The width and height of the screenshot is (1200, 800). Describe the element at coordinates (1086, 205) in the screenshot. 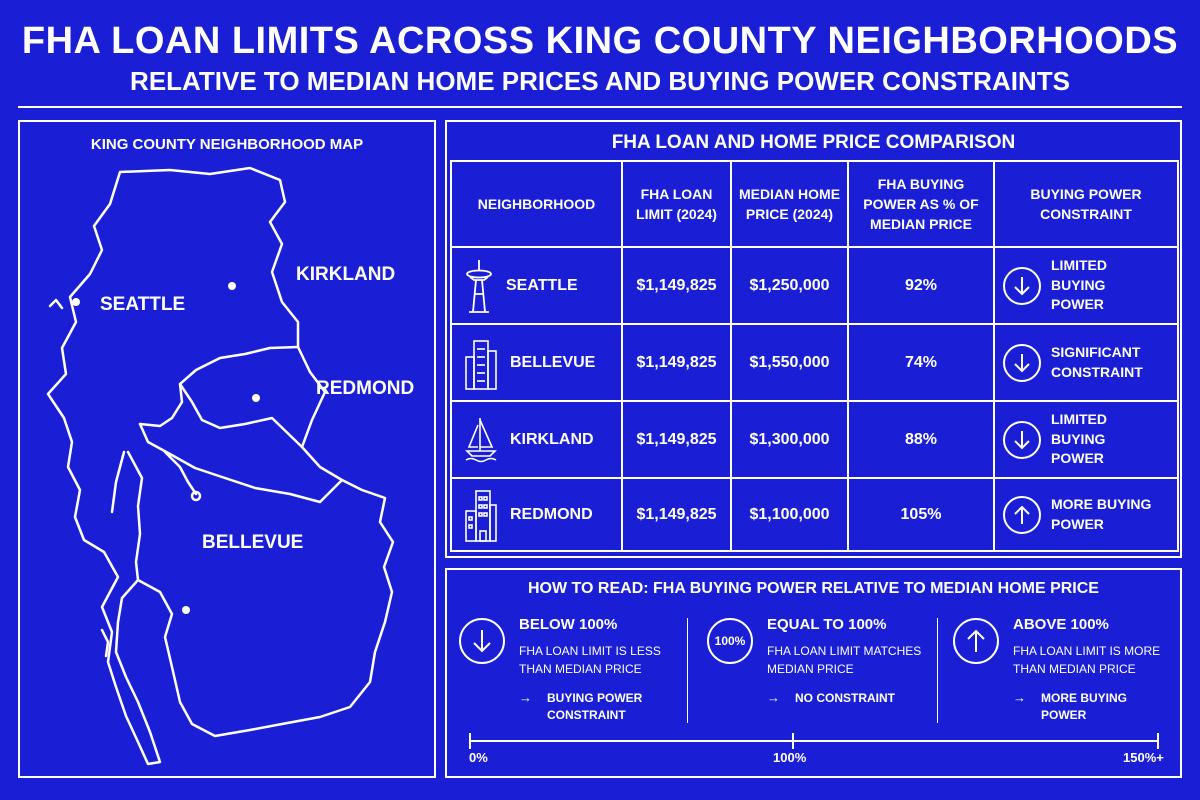

I see `header-constraint: BUYING POWER CONSTRAINT` at that location.